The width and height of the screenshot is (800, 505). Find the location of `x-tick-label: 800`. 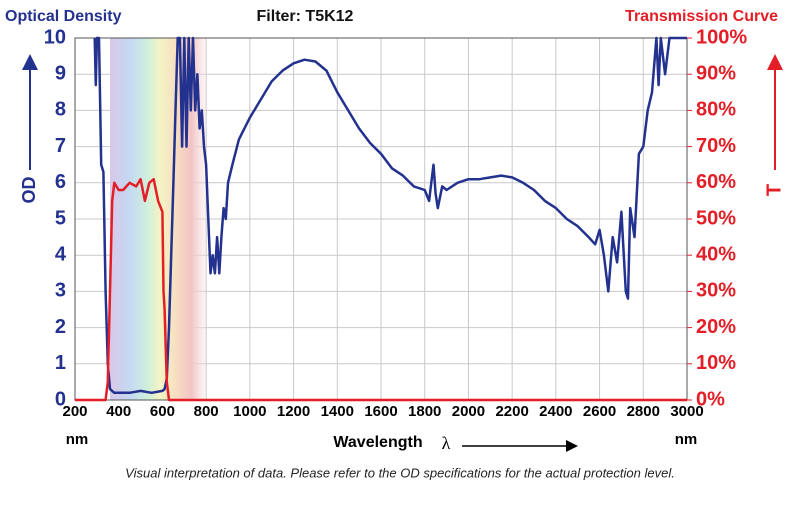

x-tick-label: 800 is located at coordinates (206, 411).